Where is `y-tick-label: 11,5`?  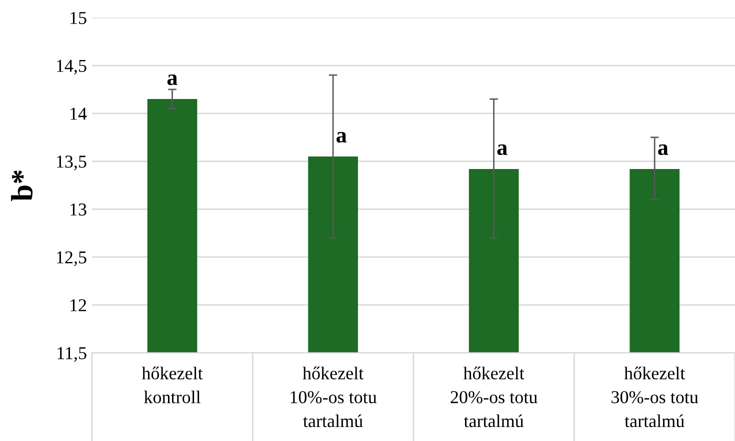 y-tick-label: 11,5 is located at coordinates (72, 354).